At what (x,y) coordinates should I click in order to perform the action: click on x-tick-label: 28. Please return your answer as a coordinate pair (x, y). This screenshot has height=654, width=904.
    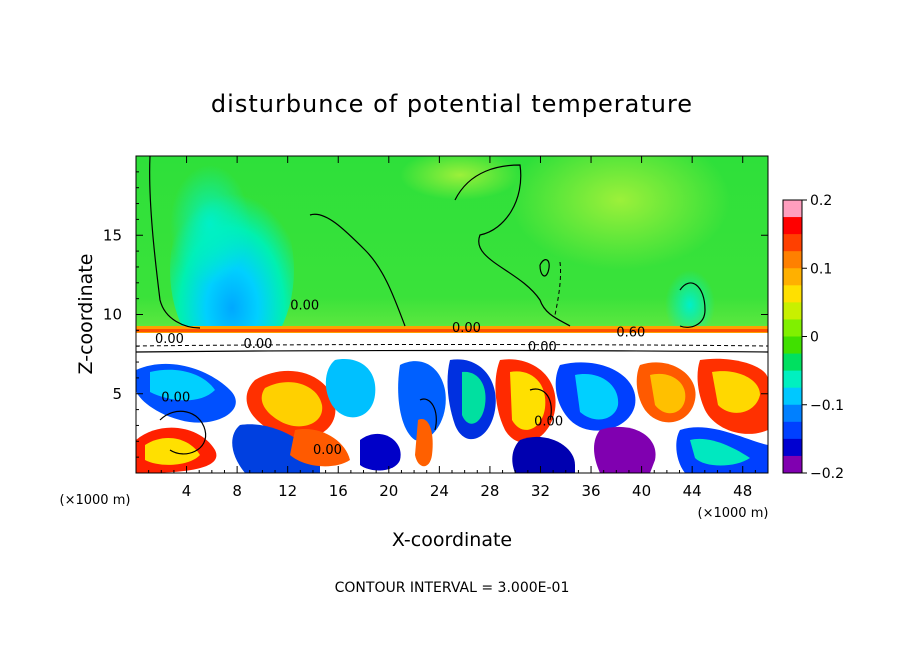
    Looking at the image, I should click on (489, 491).